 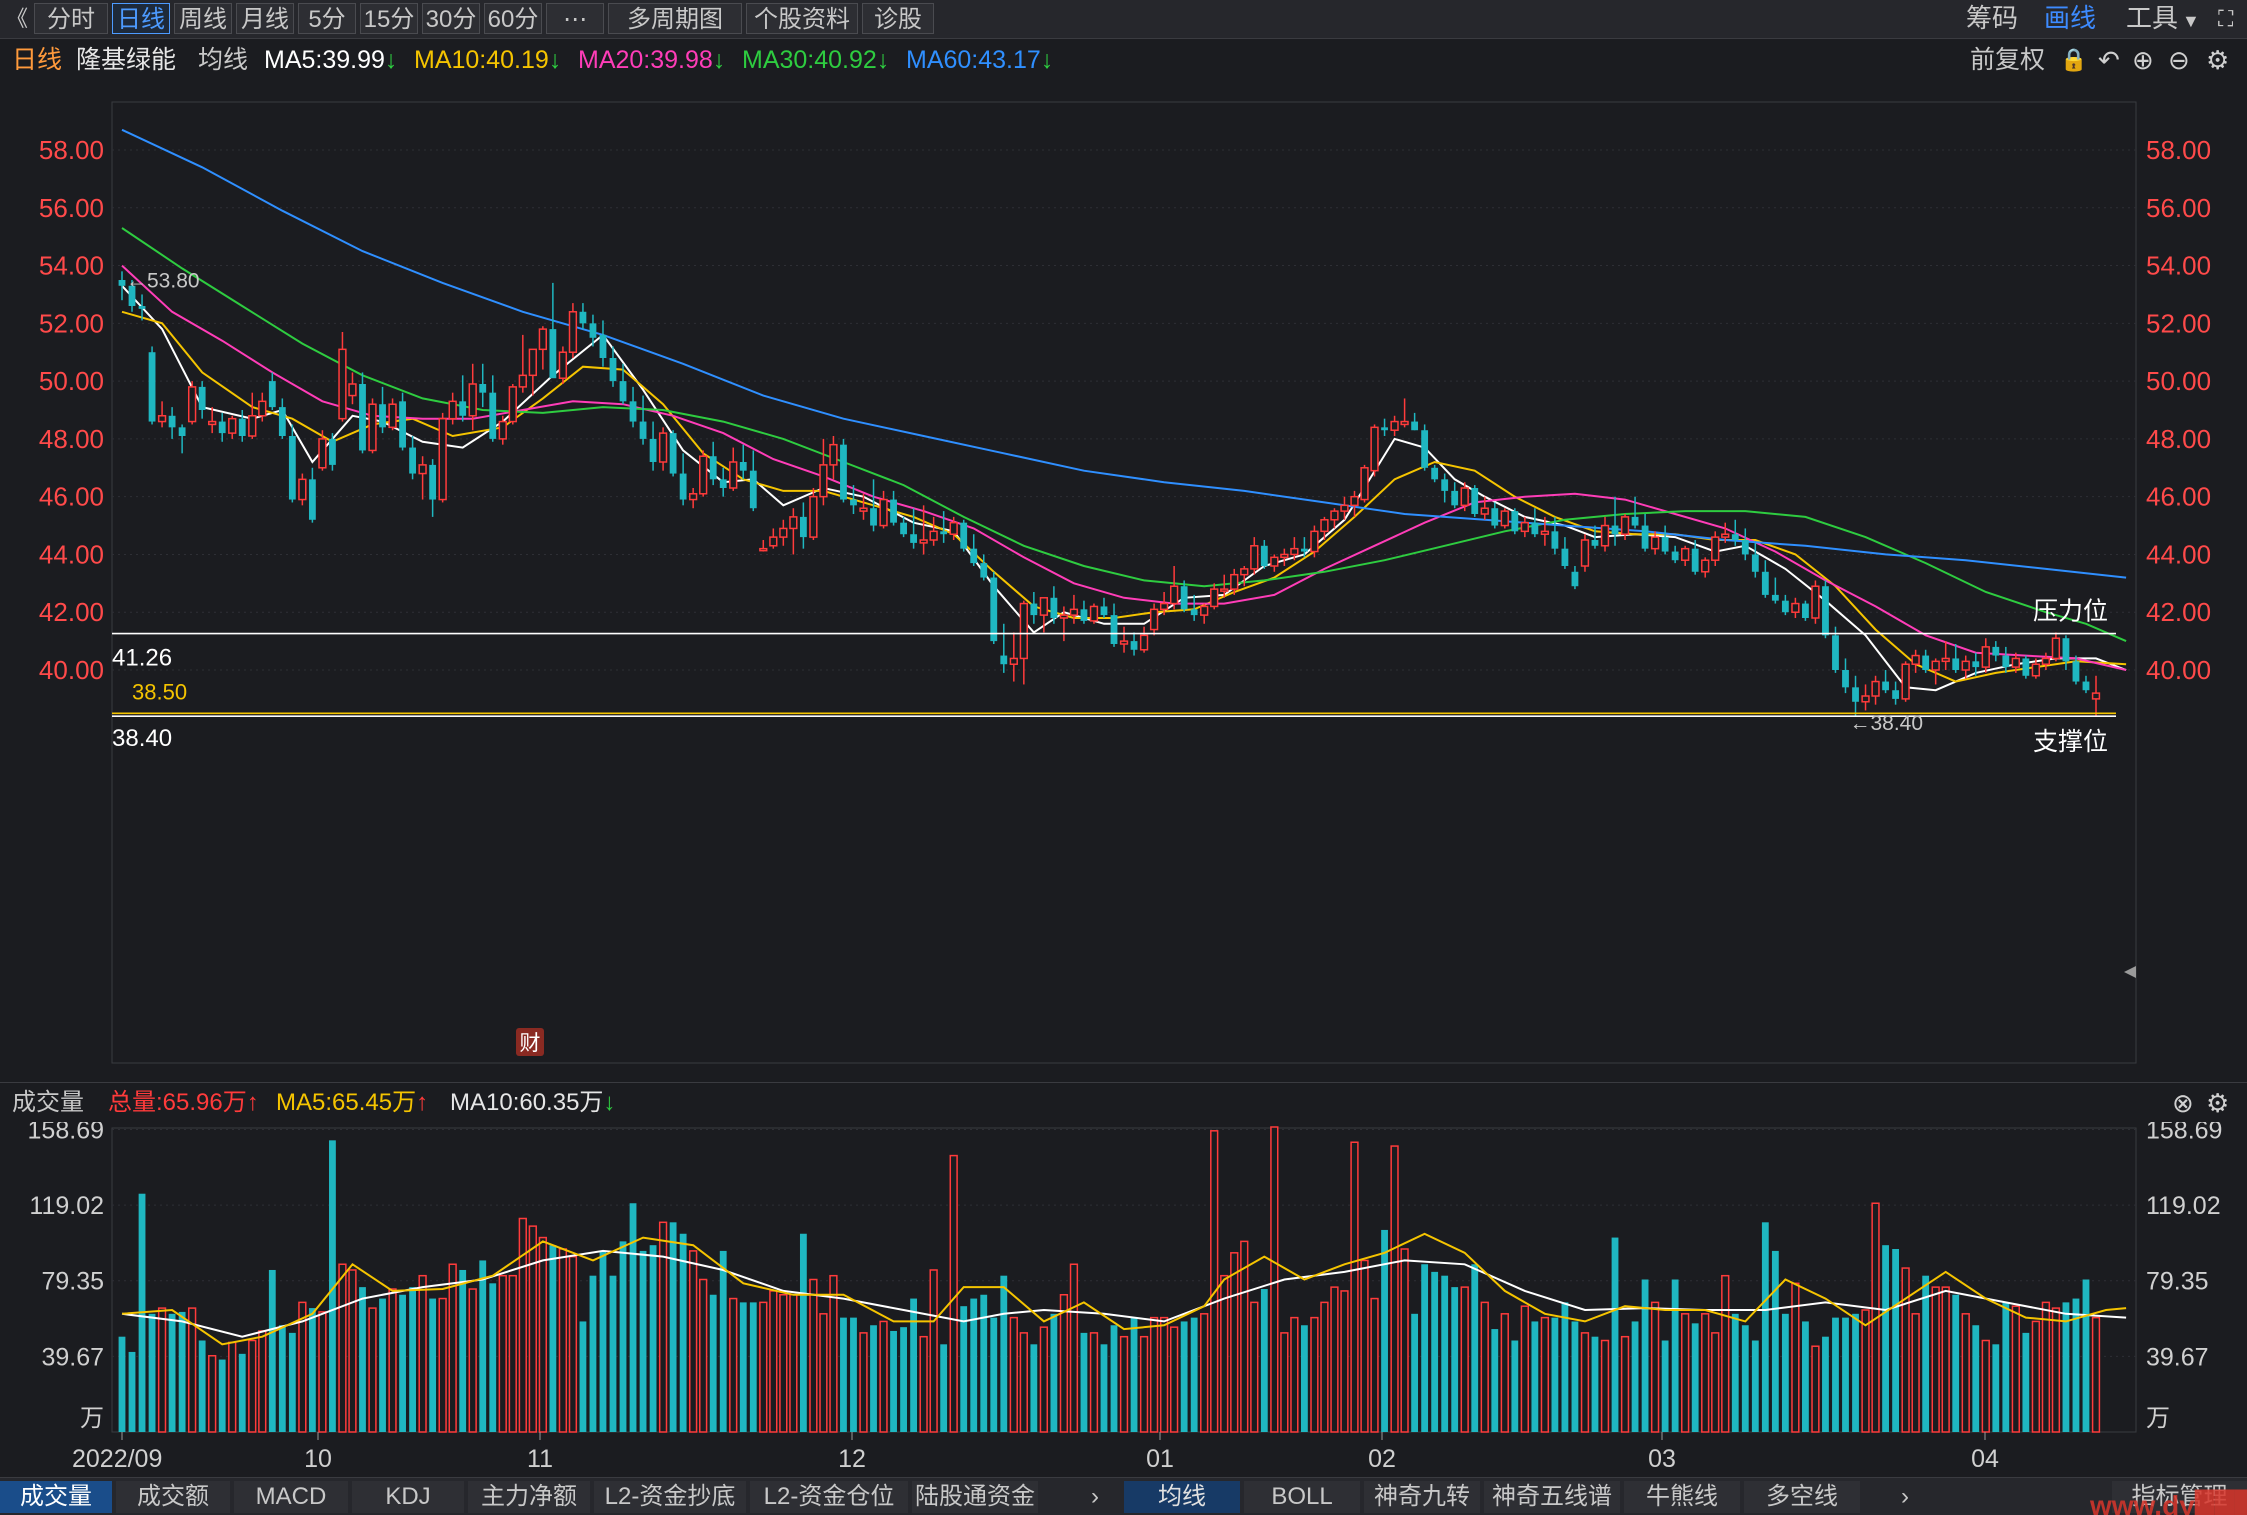 I want to click on stock-name: 隆基绿能, so click(x=126, y=60).